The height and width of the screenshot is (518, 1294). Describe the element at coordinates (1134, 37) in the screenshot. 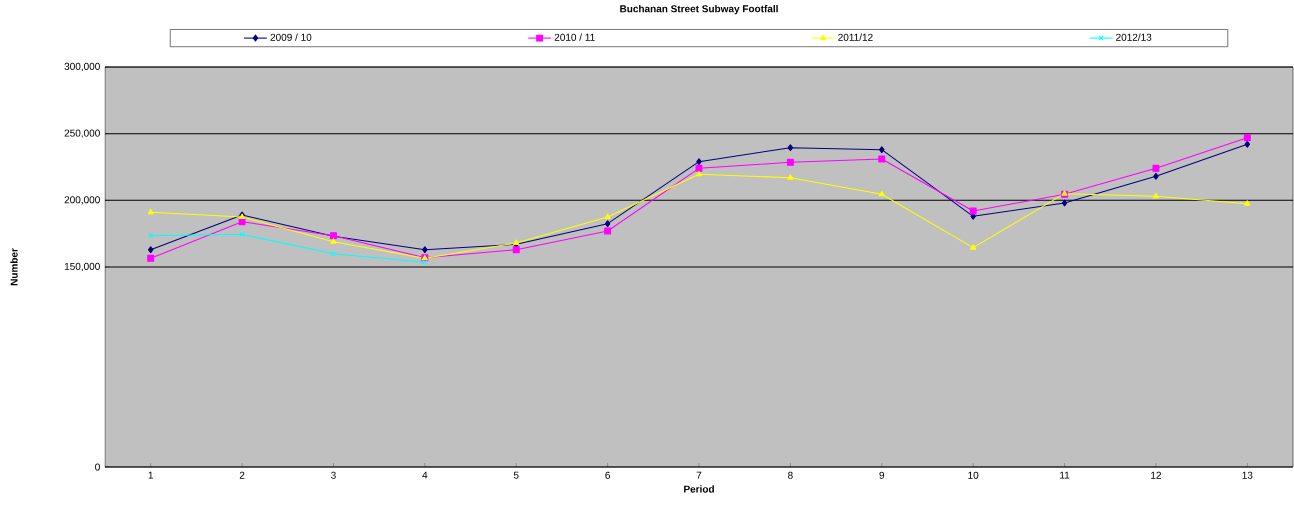

I see `legend-label: 2012/13` at that location.